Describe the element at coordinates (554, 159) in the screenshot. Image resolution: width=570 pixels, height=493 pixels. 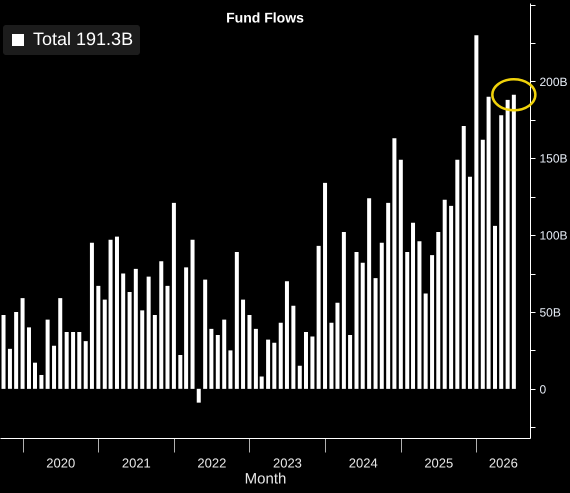
I see `y-tick-label: 150B` at that location.